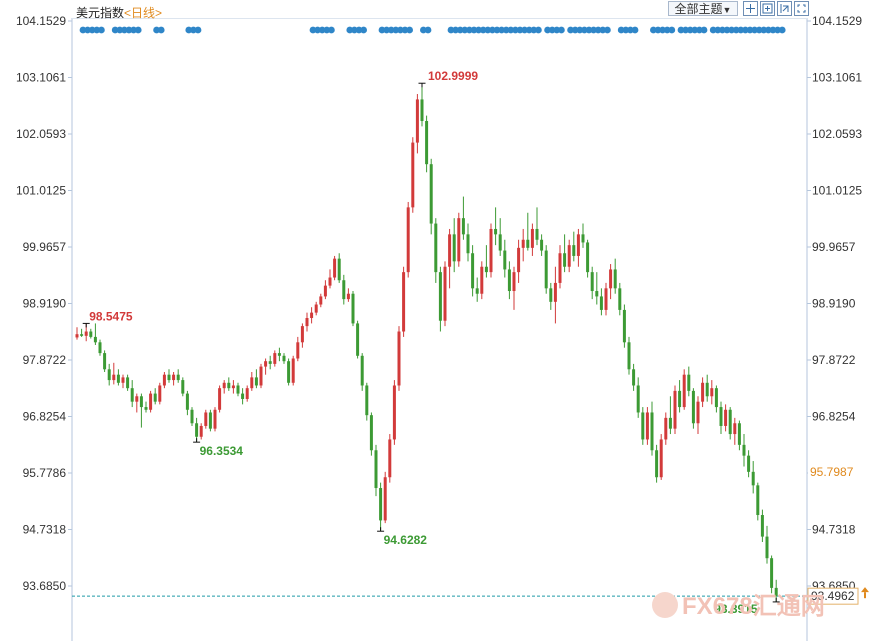  I want to click on y-tick-label: 94.7318, so click(45, 530).